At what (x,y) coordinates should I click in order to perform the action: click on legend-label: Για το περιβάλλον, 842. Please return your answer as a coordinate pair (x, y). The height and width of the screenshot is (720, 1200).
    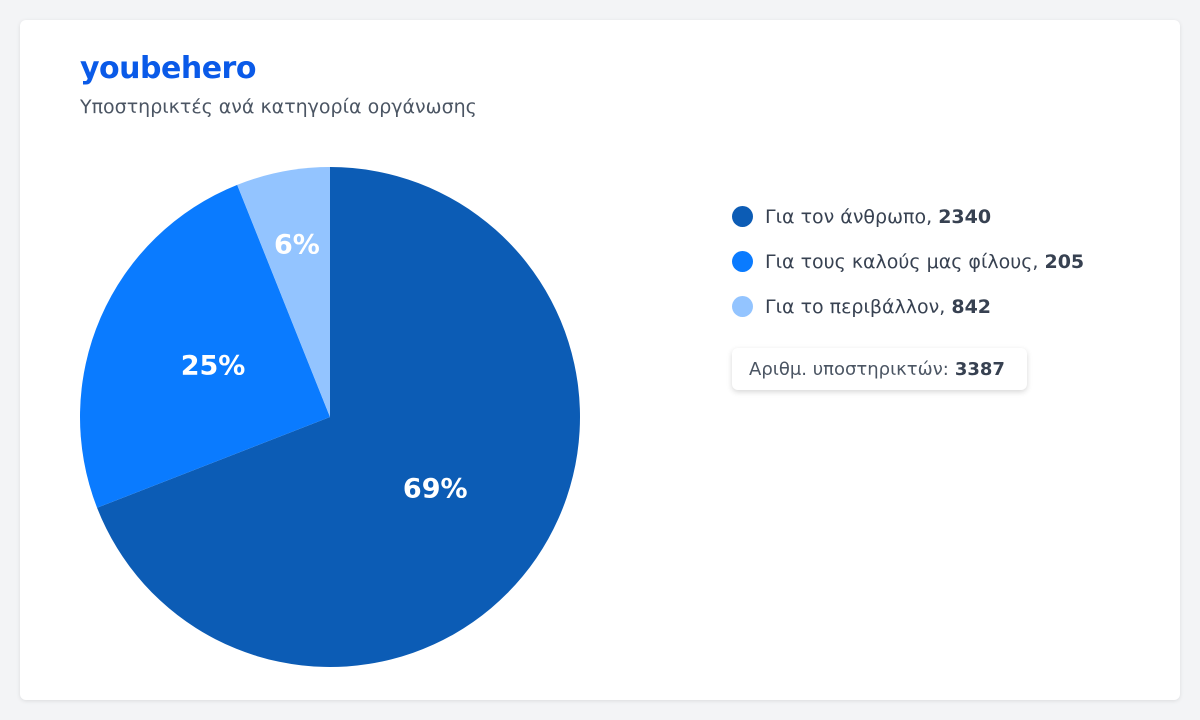
    Looking at the image, I should click on (878, 307).